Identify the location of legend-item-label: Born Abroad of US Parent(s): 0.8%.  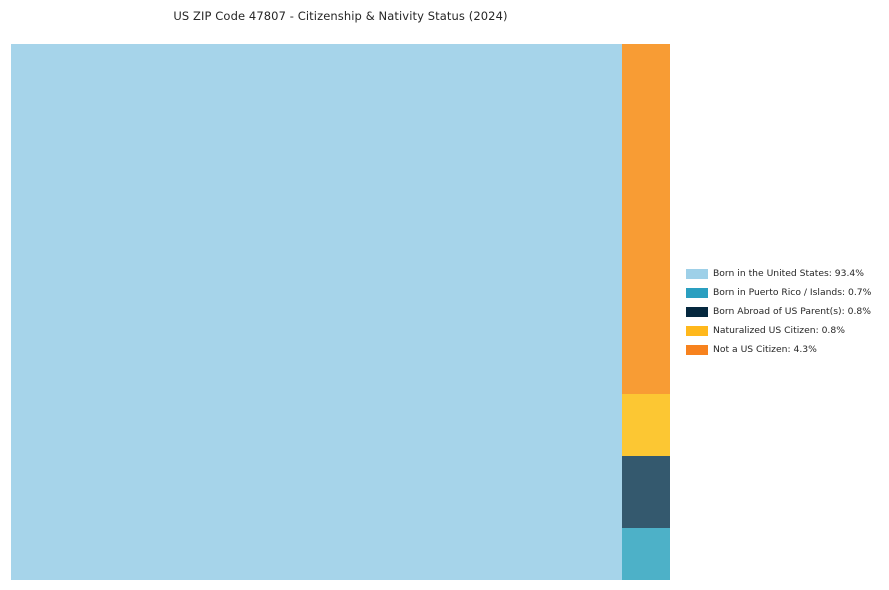
(792, 311).